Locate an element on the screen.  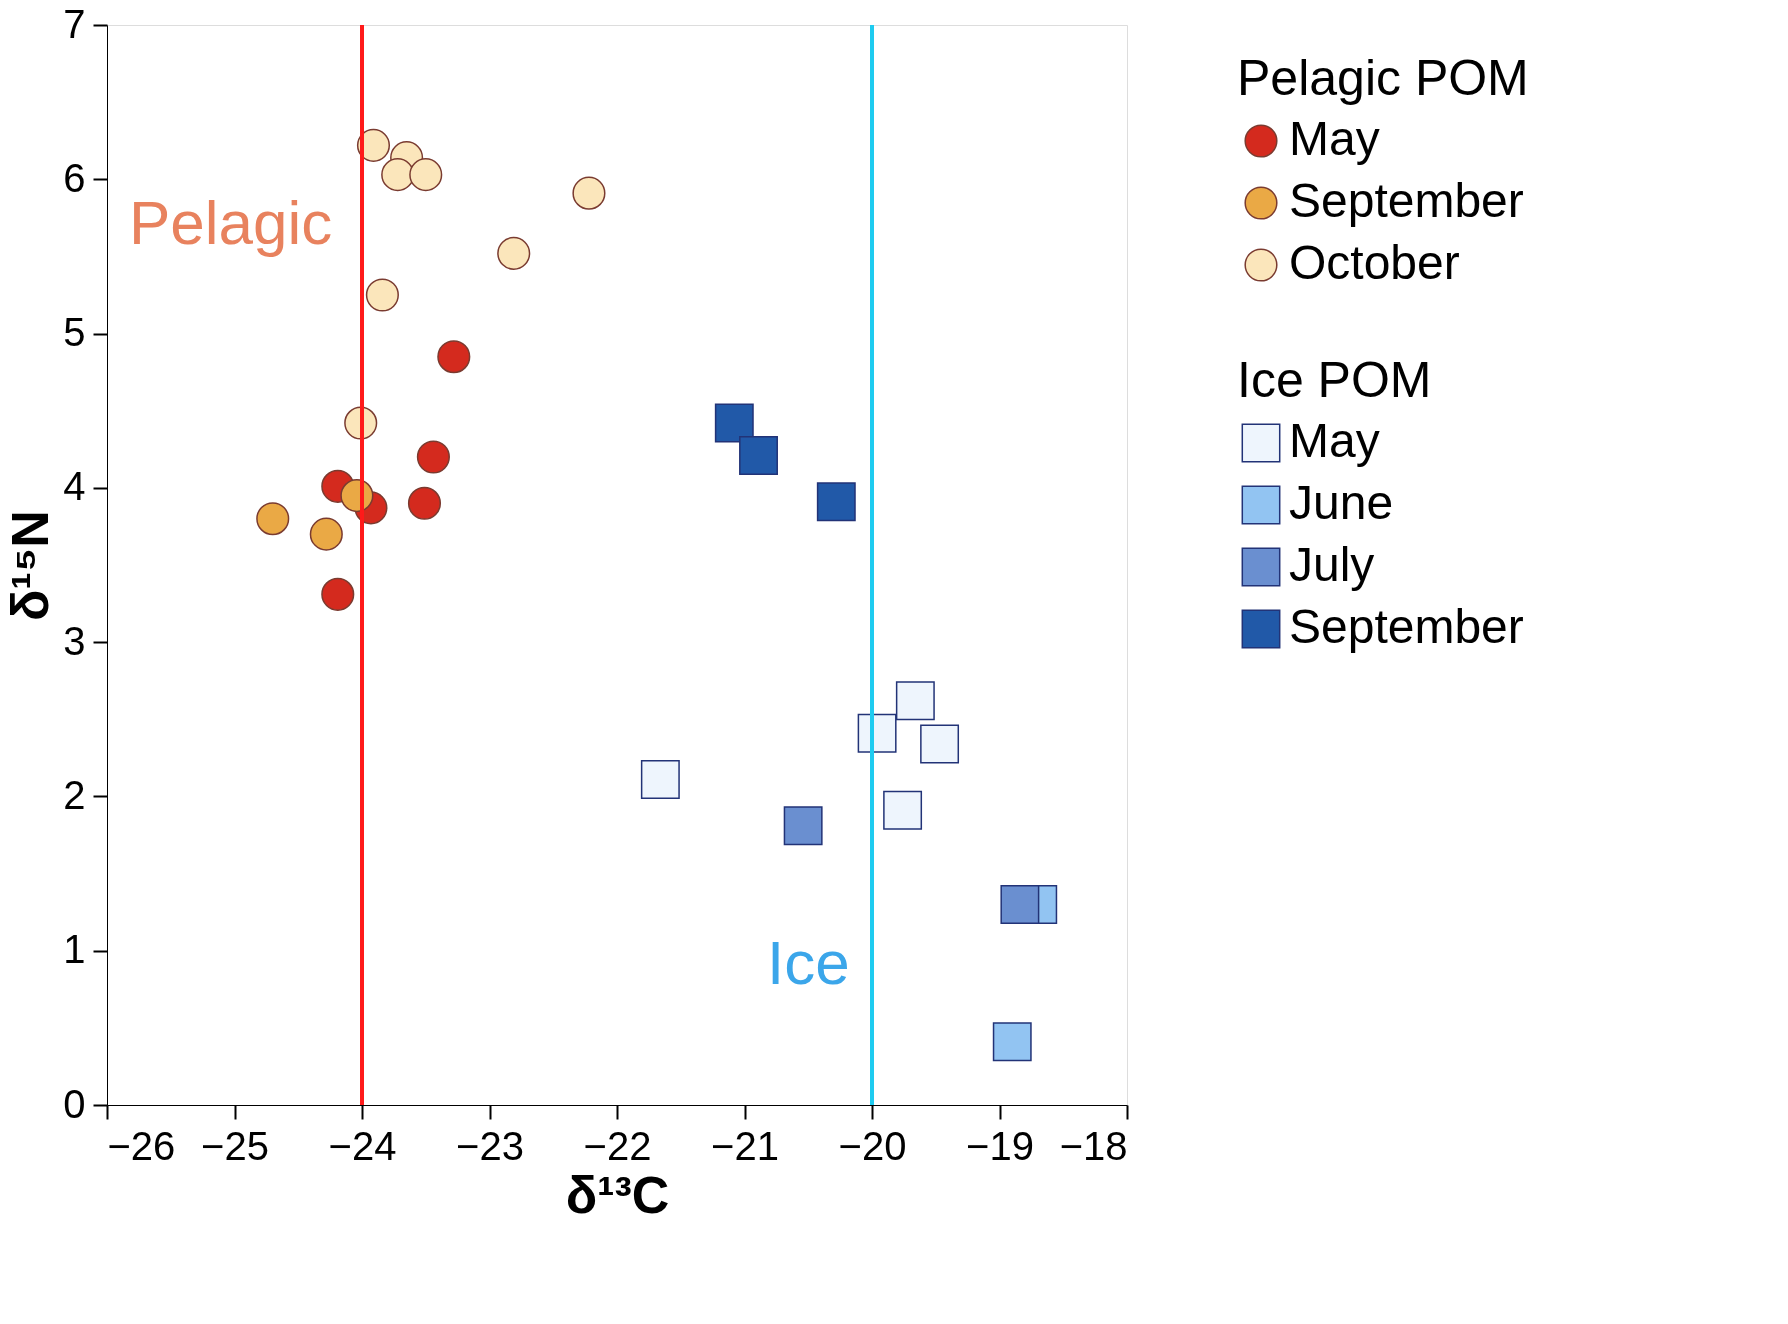
annotation: Pelagic is located at coordinates (231, 222).